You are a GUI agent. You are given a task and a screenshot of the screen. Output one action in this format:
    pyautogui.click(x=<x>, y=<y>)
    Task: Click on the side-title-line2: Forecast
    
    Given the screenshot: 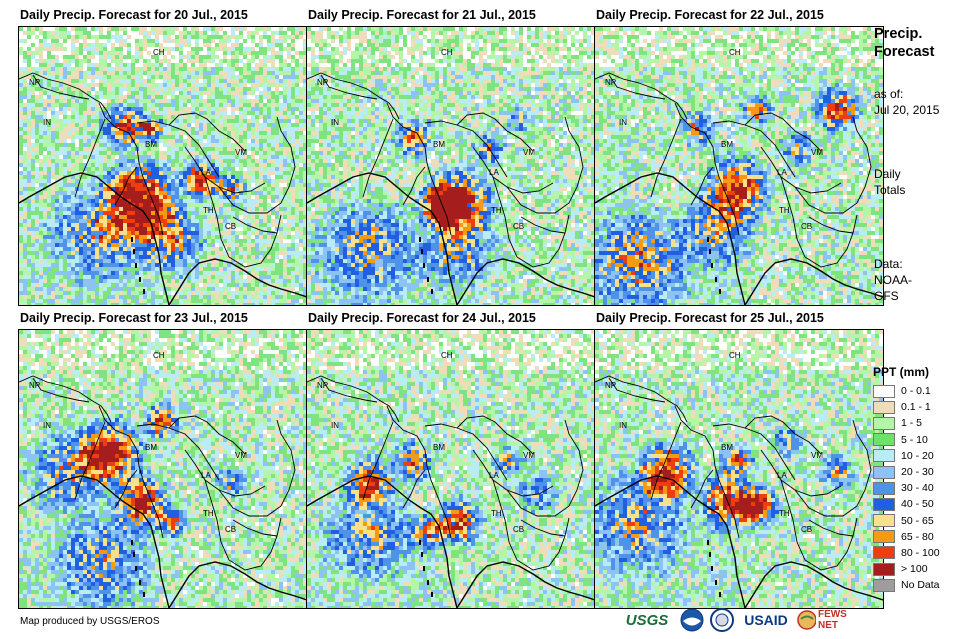 What is the action you would take?
    pyautogui.click(x=904, y=52)
    